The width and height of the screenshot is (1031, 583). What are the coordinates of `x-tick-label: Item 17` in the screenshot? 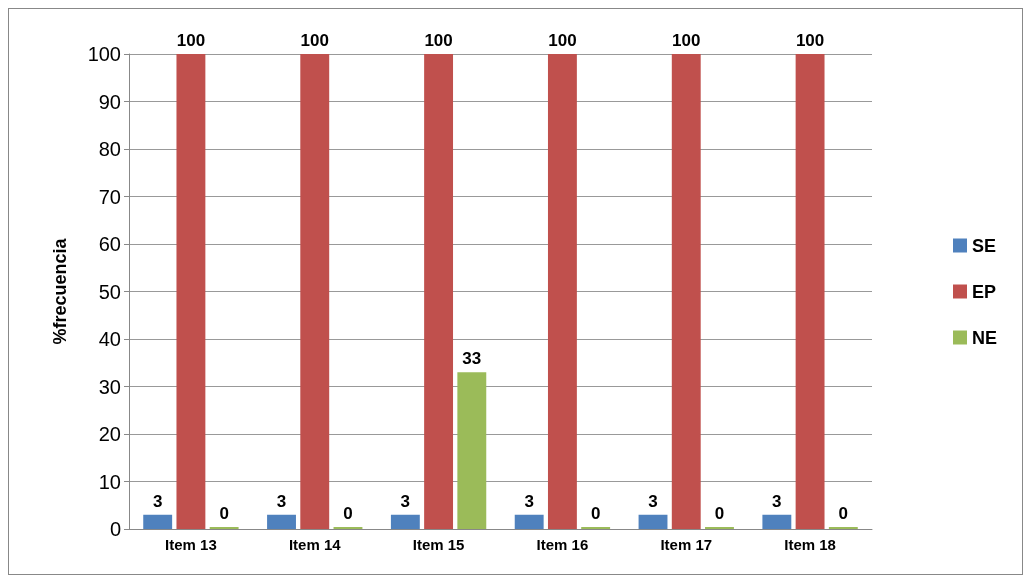 It's located at (686, 544).